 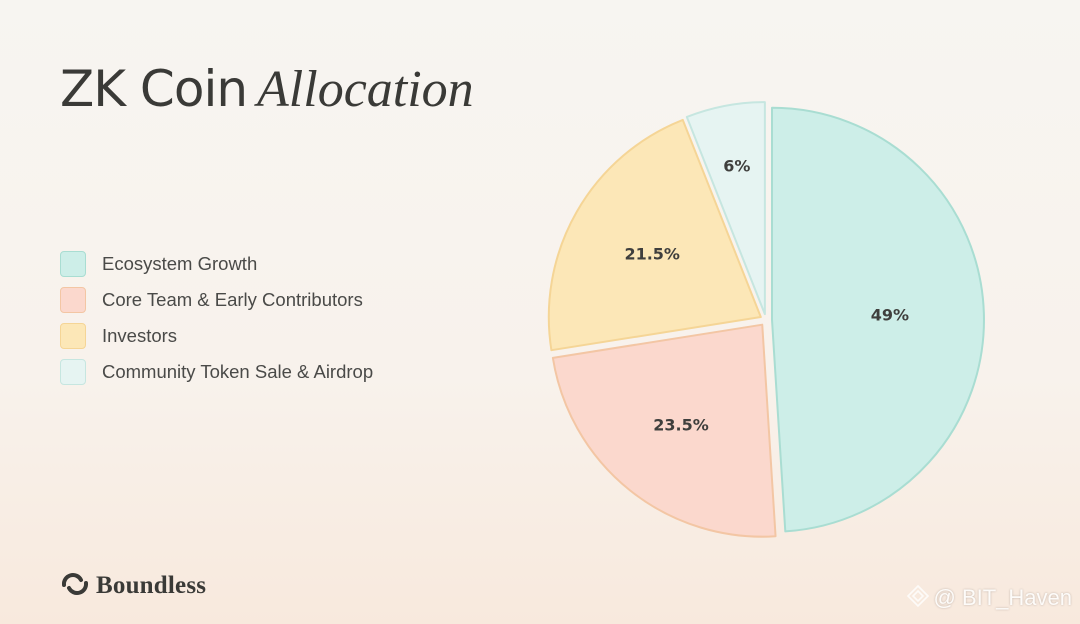 I want to click on pie-label-core-team: 23.5%, so click(x=681, y=425).